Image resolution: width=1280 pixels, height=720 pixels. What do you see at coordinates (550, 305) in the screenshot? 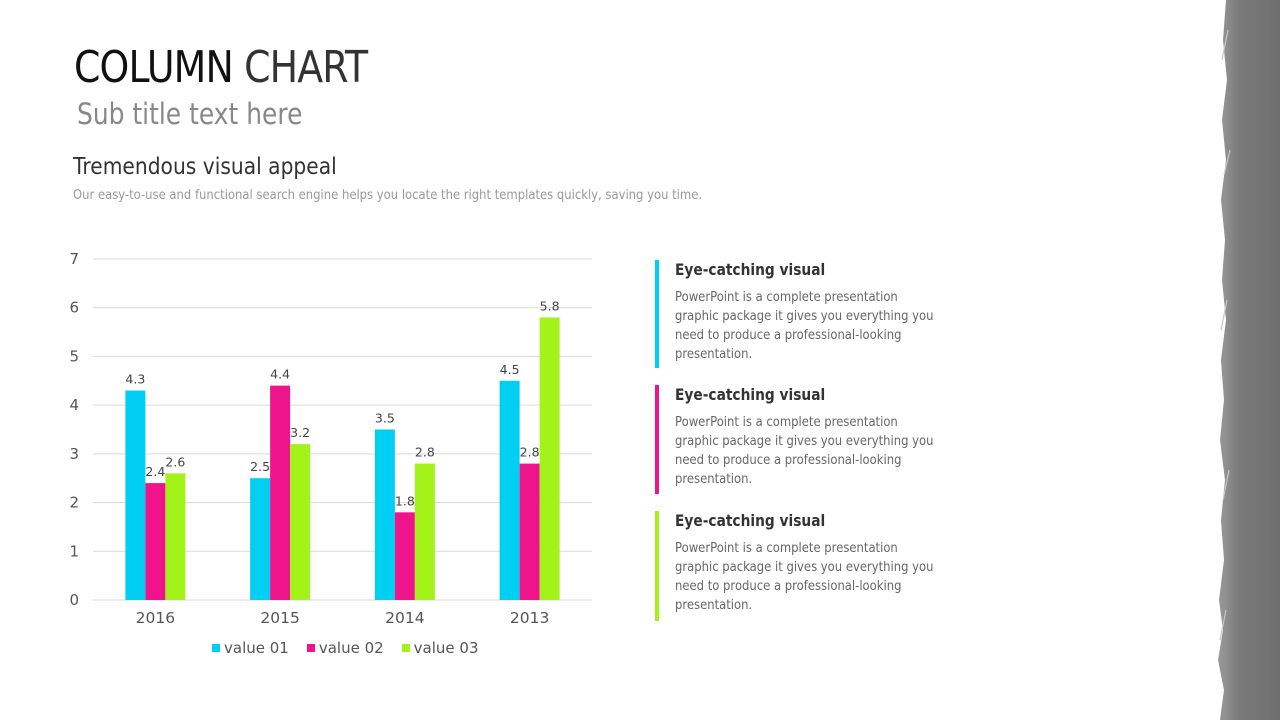
I see `data-label: 5.8` at bounding box center [550, 305].